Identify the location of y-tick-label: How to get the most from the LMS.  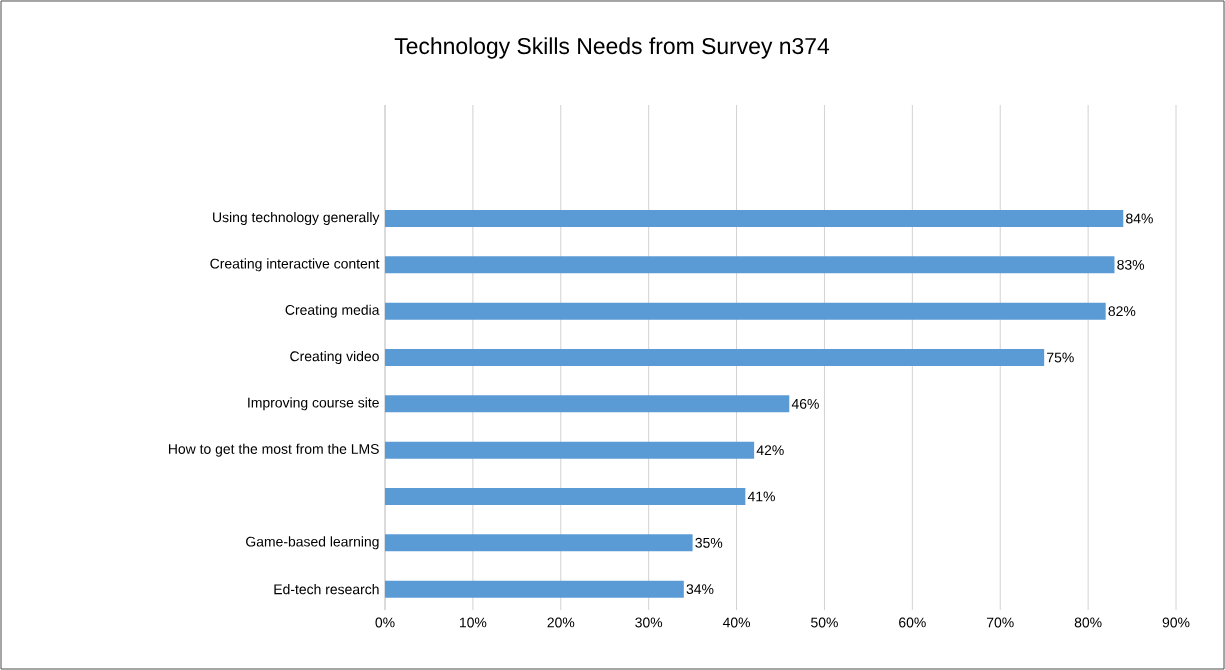
(273, 450).